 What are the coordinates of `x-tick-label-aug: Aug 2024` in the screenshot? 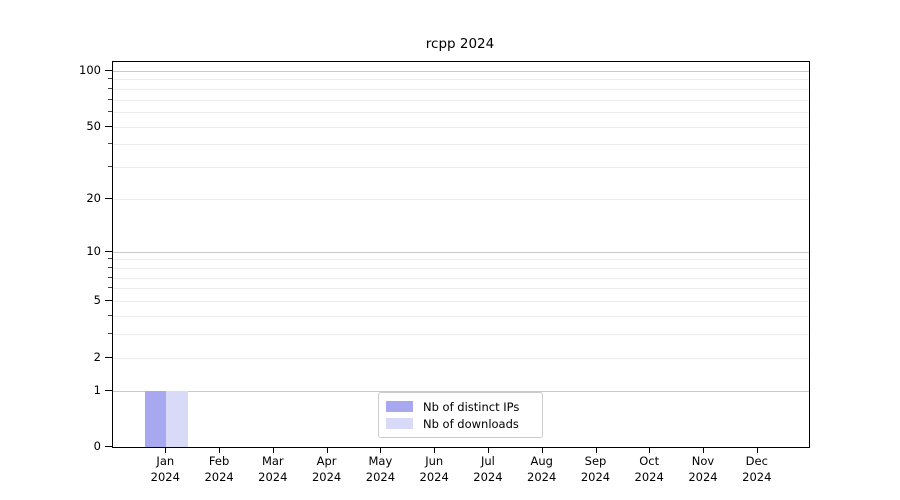 It's located at (542, 469).